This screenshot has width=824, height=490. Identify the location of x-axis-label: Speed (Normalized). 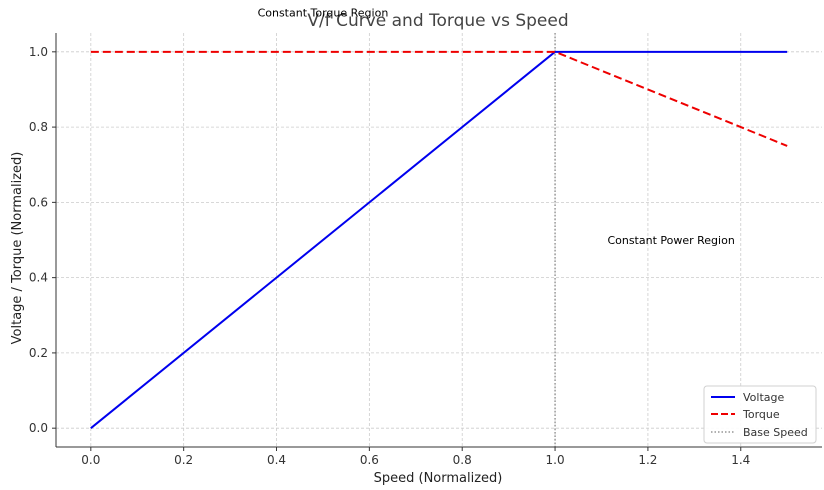
(438, 478).